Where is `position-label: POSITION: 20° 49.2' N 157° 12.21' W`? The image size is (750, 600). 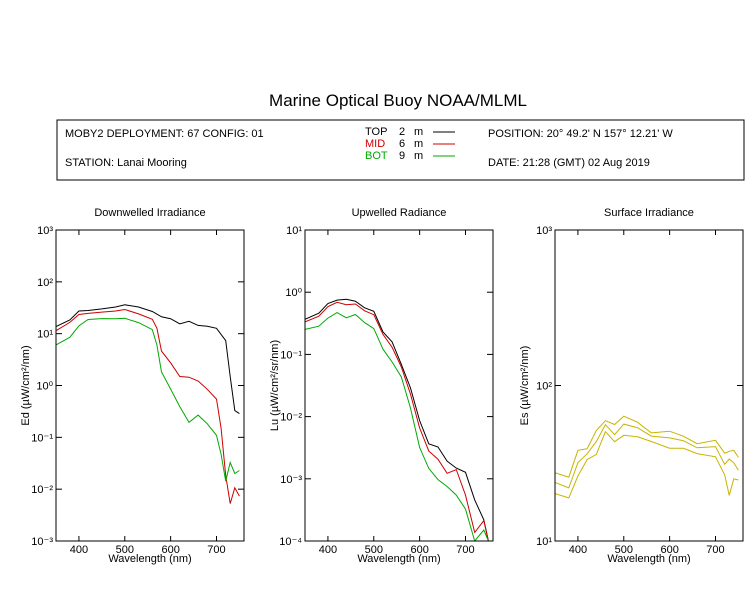
position-label: POSITION: 20° 49.2' N 157° 12.21' W is located at coordinates (580, 134).